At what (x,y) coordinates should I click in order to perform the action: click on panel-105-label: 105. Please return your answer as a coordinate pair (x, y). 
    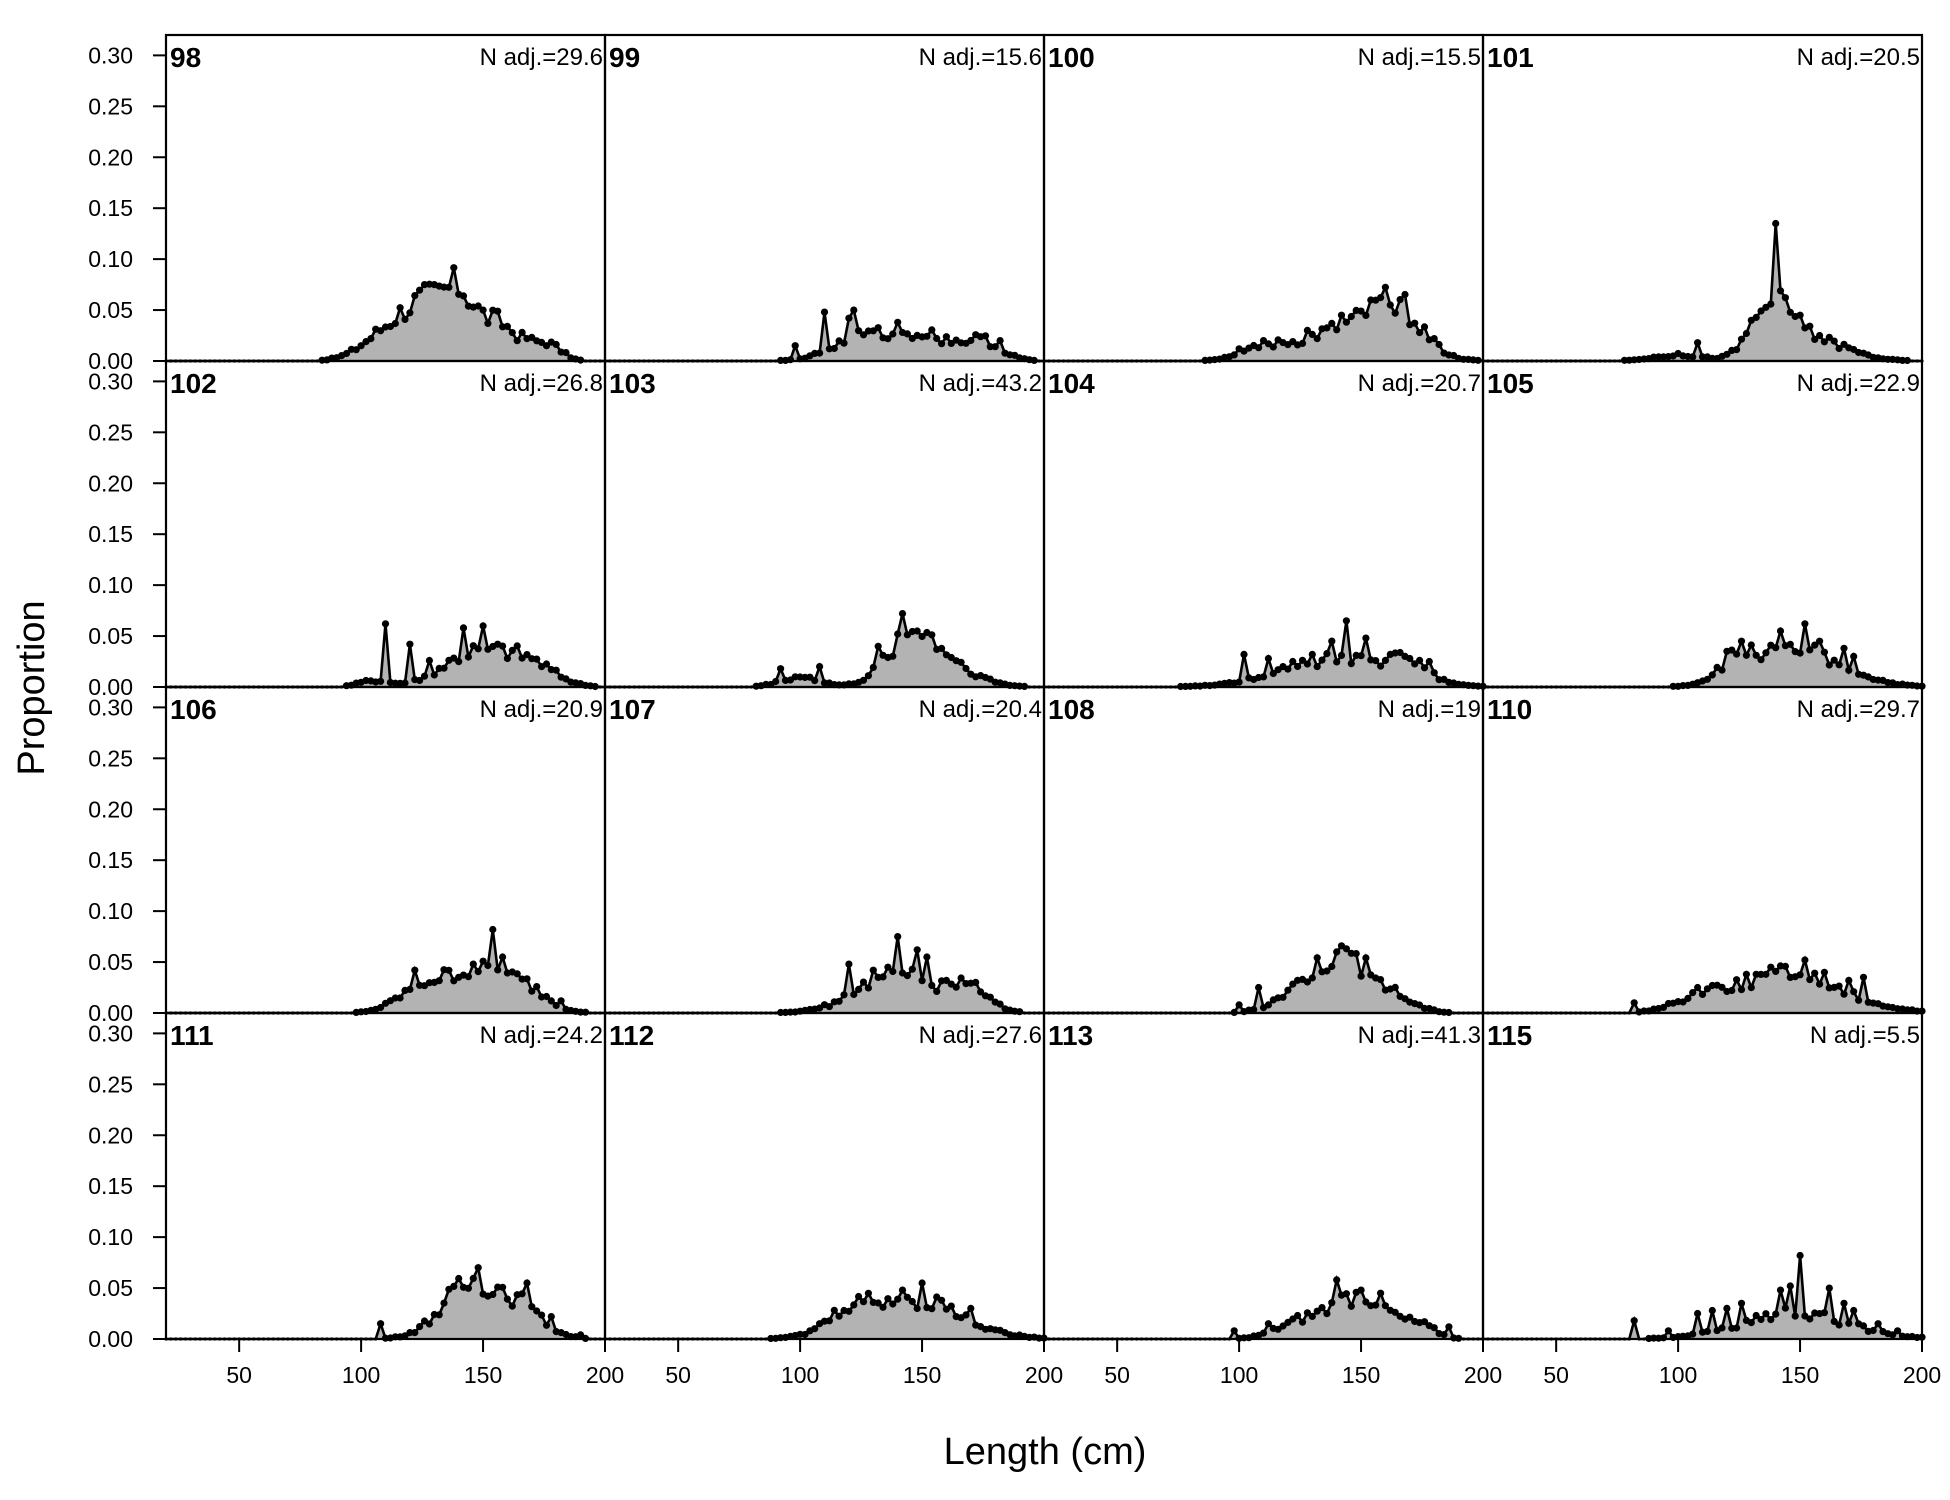
    Looking at the image, I should click on (1510, 383).